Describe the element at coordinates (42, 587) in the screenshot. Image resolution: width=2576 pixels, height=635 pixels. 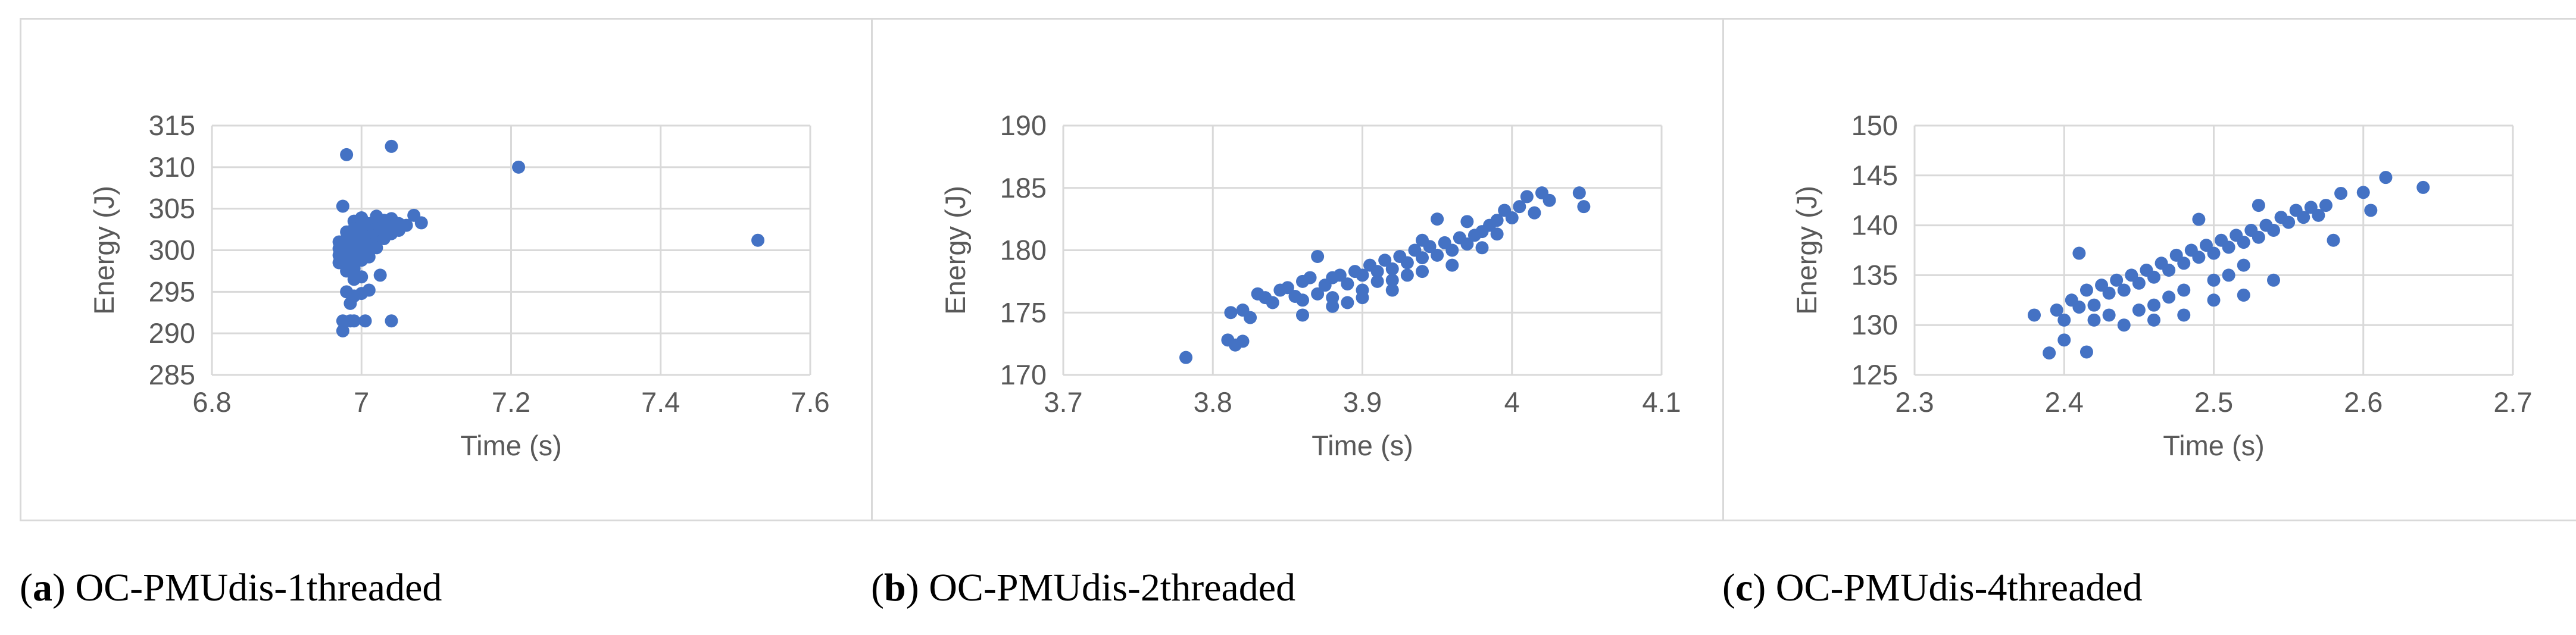
I see `caption-letter: a` at that location.